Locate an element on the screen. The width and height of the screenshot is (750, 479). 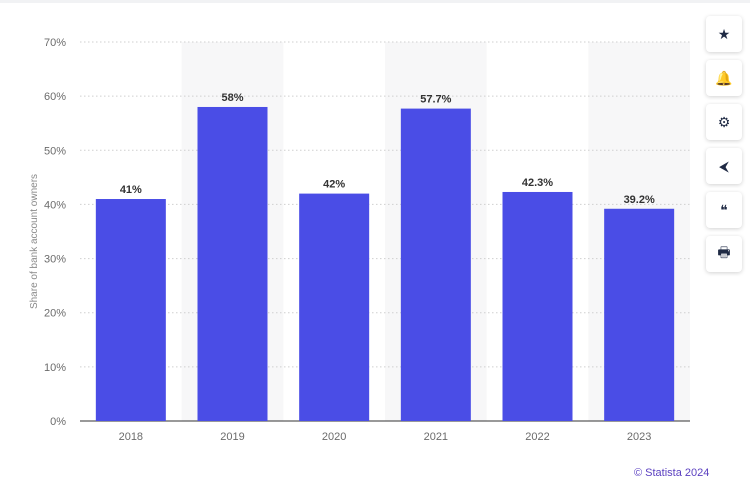
y-tick-label: 70% is located at coordinates (55, 43).